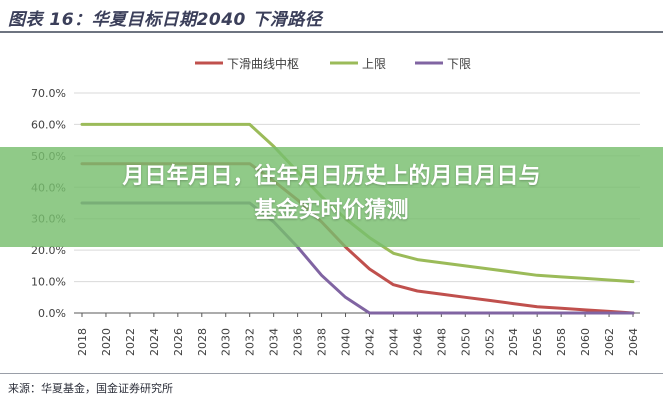 The height and width of the screenshot is (400, 663). Describe the element at coordinates (417, 342) in the screenshot. I see `x-tick-label: 2046` at that location.